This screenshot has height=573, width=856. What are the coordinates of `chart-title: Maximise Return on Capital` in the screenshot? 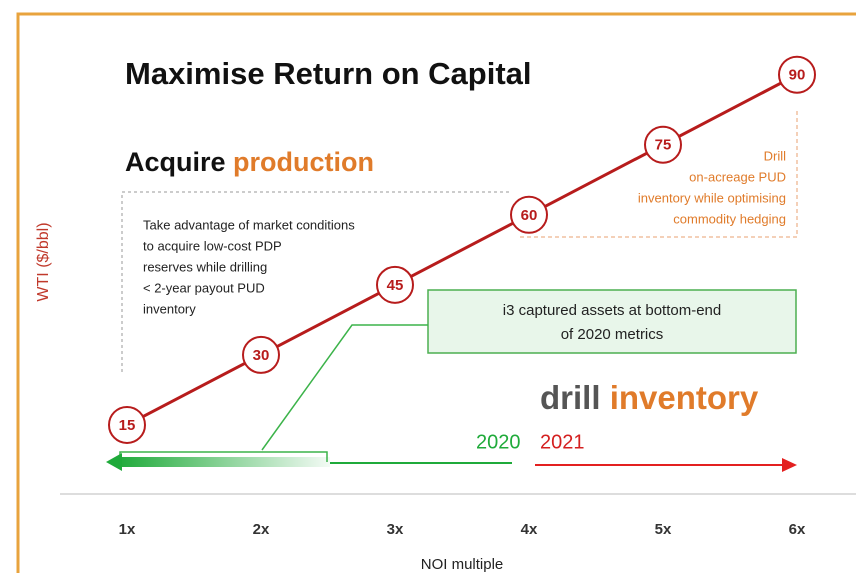 It's located at (328, 73).